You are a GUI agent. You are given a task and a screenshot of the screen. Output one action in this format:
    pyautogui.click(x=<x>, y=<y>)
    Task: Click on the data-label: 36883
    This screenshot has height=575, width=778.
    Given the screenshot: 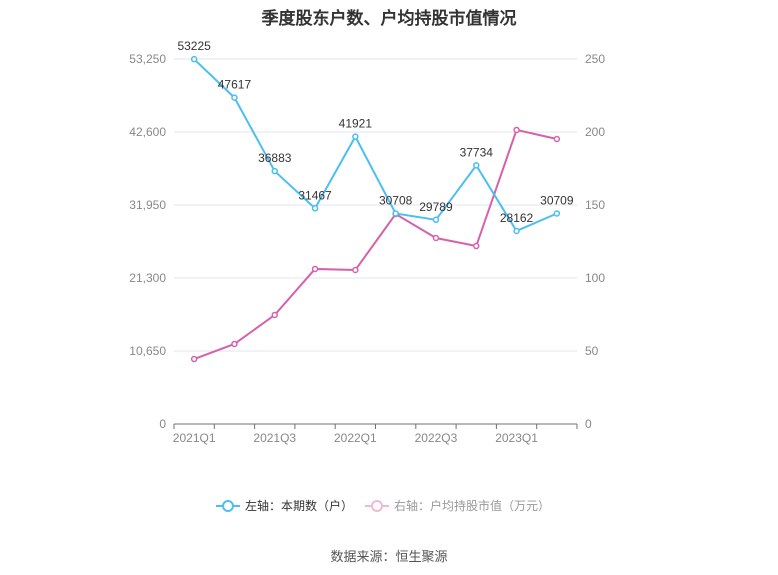 What is the action you would take?
    pyautogui.click(x=275, y=158)
    